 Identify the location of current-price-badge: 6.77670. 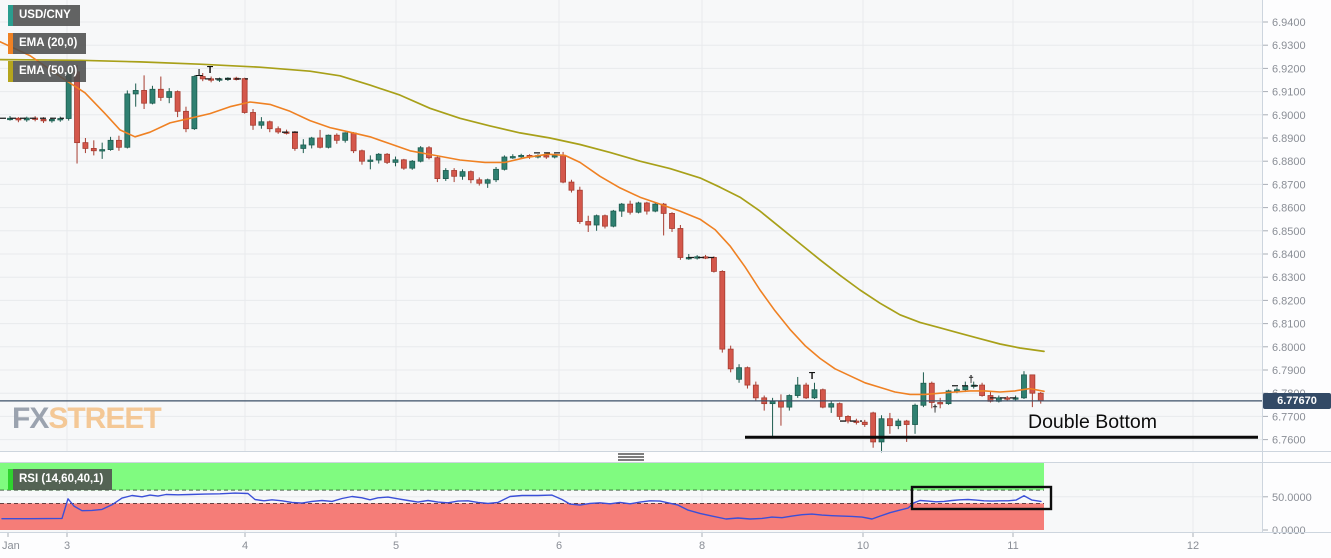
(1297, 401).